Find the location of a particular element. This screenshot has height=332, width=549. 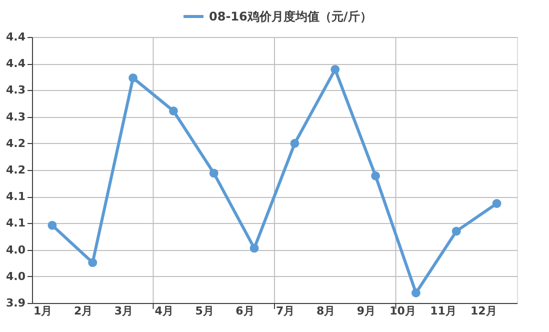

x-tick-label: 11月 is located at coordinates (443, 311).